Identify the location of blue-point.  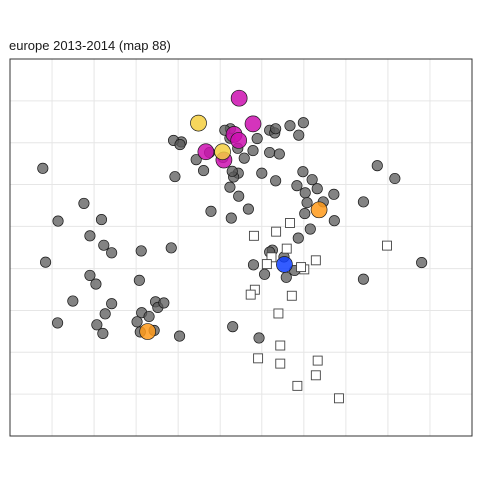
(284, 264).